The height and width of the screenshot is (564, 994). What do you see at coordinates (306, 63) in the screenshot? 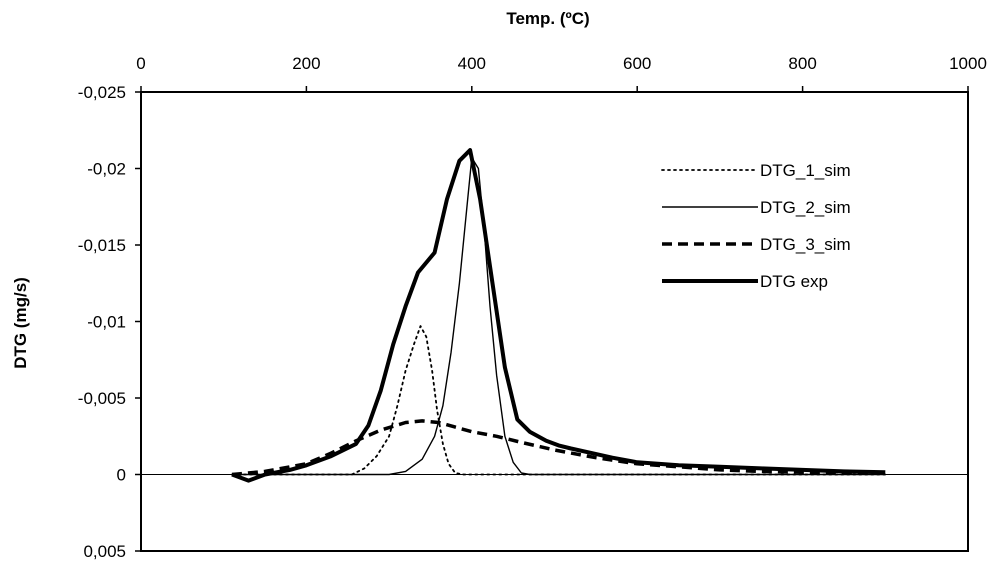
I see `x-tick-label: 200` at bounding box center [306, 63].